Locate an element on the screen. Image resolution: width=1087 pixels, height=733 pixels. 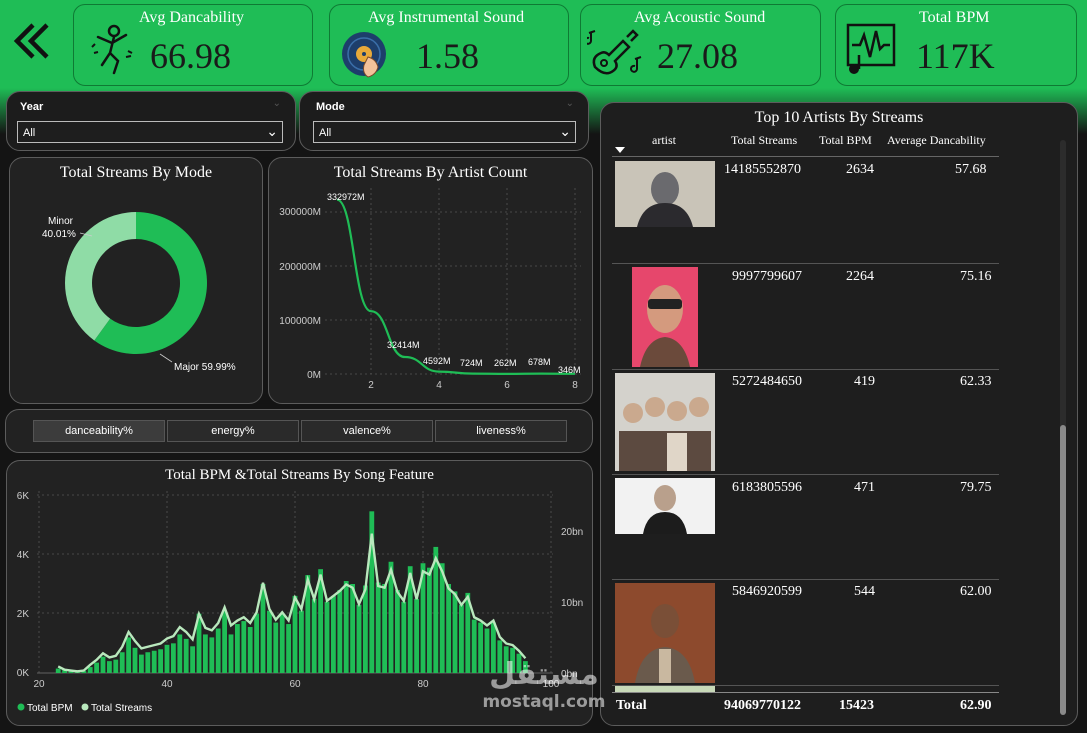
y-tick-label: 200000M is located at coordinates (300, 267).